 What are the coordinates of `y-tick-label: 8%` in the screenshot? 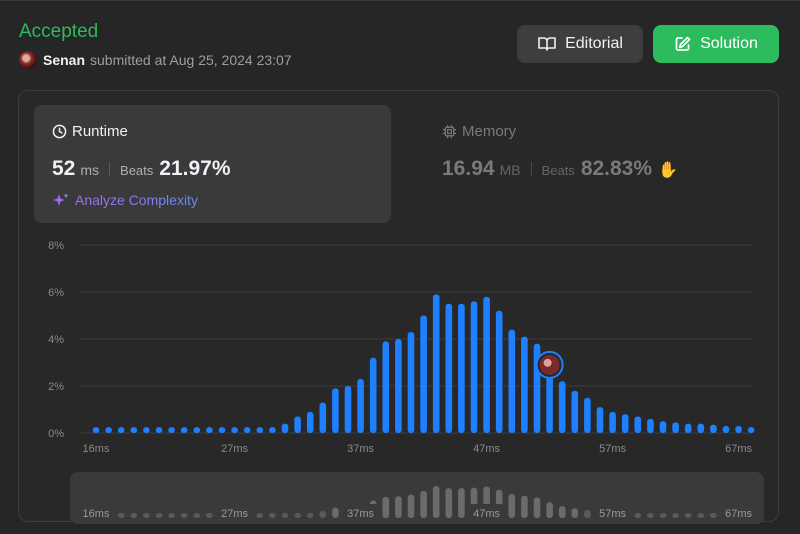 It's located at (56, 246).